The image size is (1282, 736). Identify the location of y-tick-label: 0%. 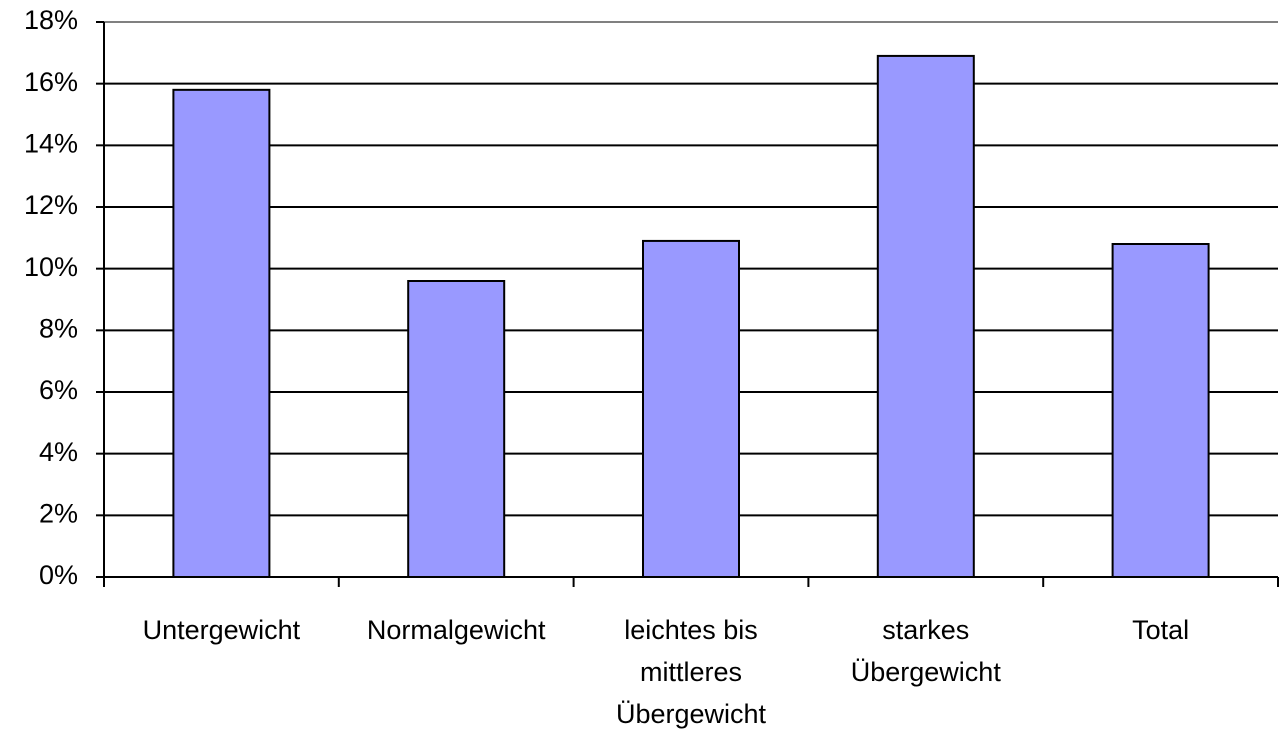
(58, 575).